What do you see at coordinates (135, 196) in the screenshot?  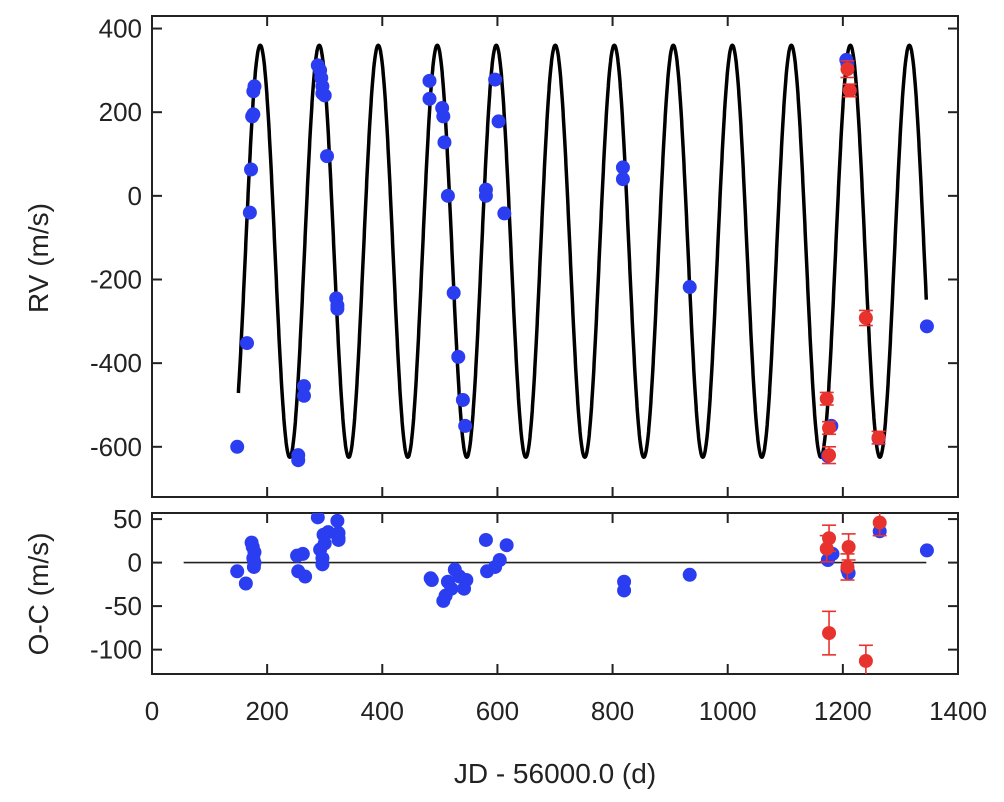 I see `rv-y-tick-label: 0` at bounding box center [135, 196].